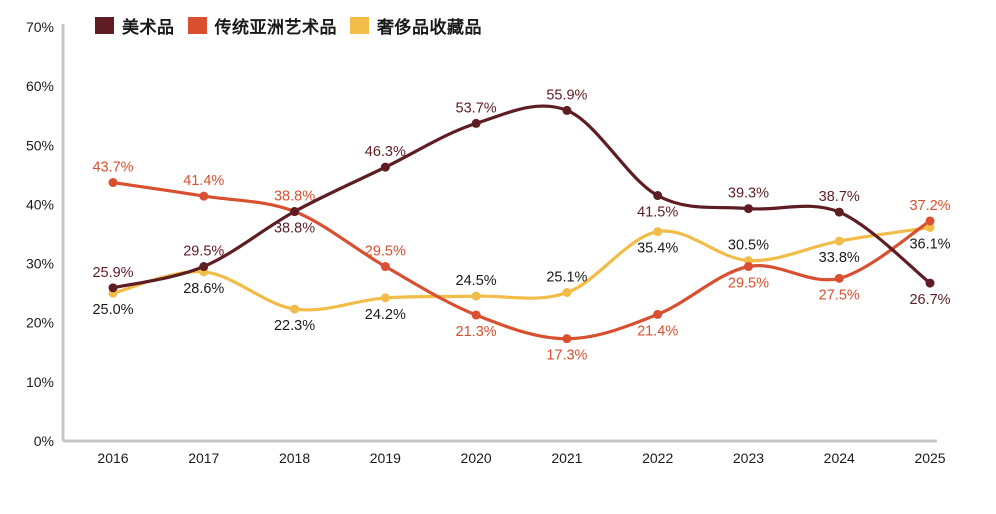 Image resolution: width=996 pixels, height=514 pixels. Describe the element at coordinates (839, 295) in the screenshot. I see `data-label-traditional-asian-art: 27.5%` at that location.